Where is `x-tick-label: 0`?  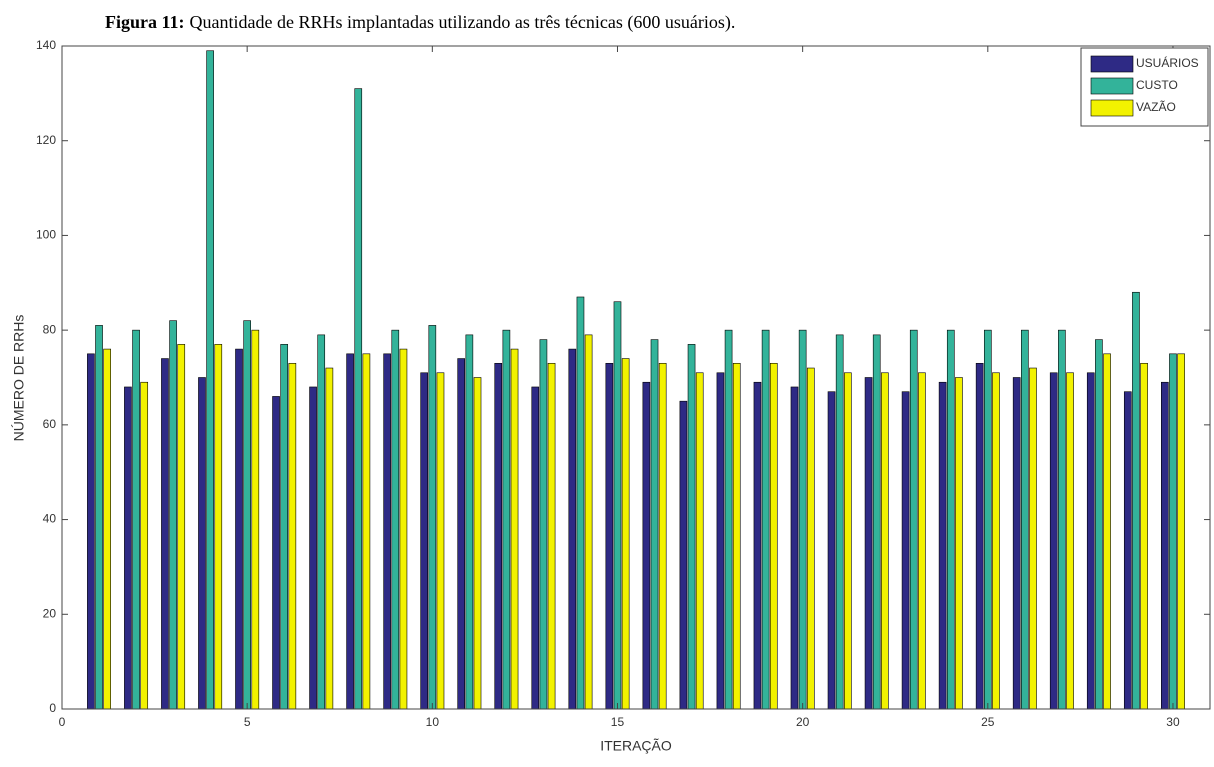 x-tick-label: 0 is located at coordinates (62, 722).